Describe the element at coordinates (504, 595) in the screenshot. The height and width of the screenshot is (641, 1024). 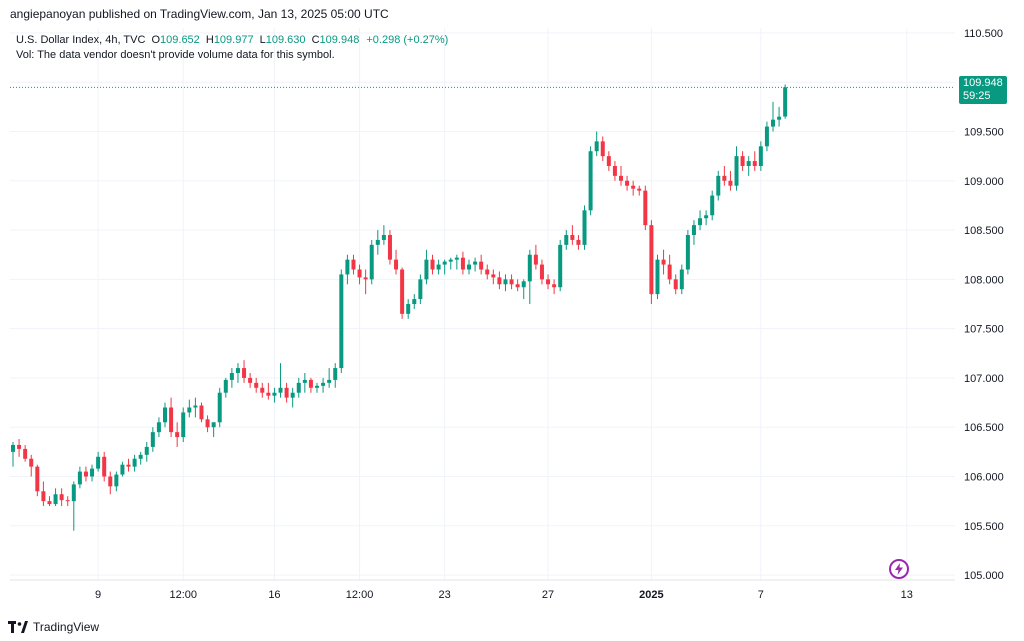
I see `x-axis: 9 12:00 16 12:00 23 27 2025 7 13` at that location.